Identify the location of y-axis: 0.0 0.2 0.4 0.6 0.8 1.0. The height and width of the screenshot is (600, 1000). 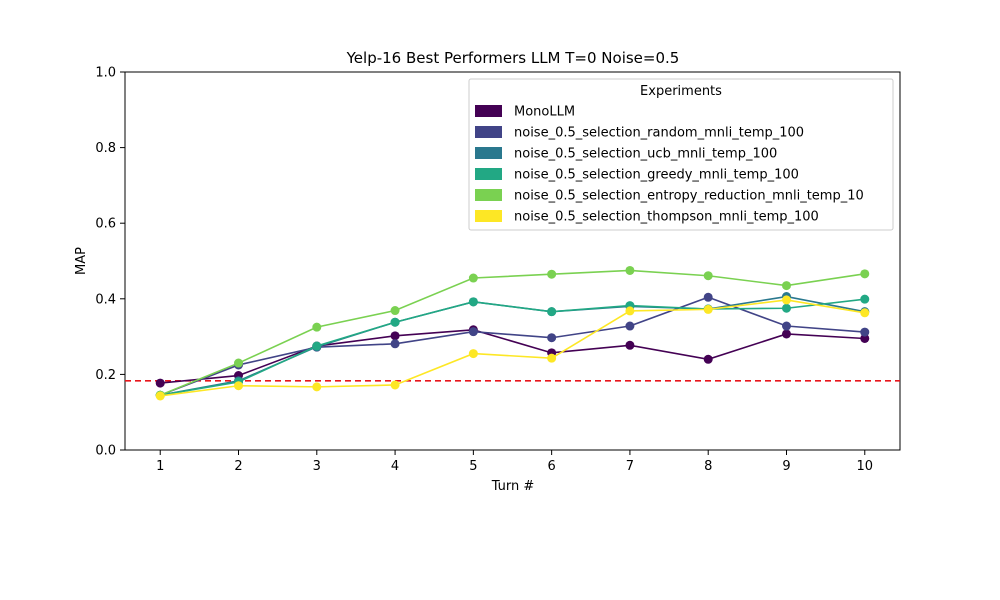
(110, 262).